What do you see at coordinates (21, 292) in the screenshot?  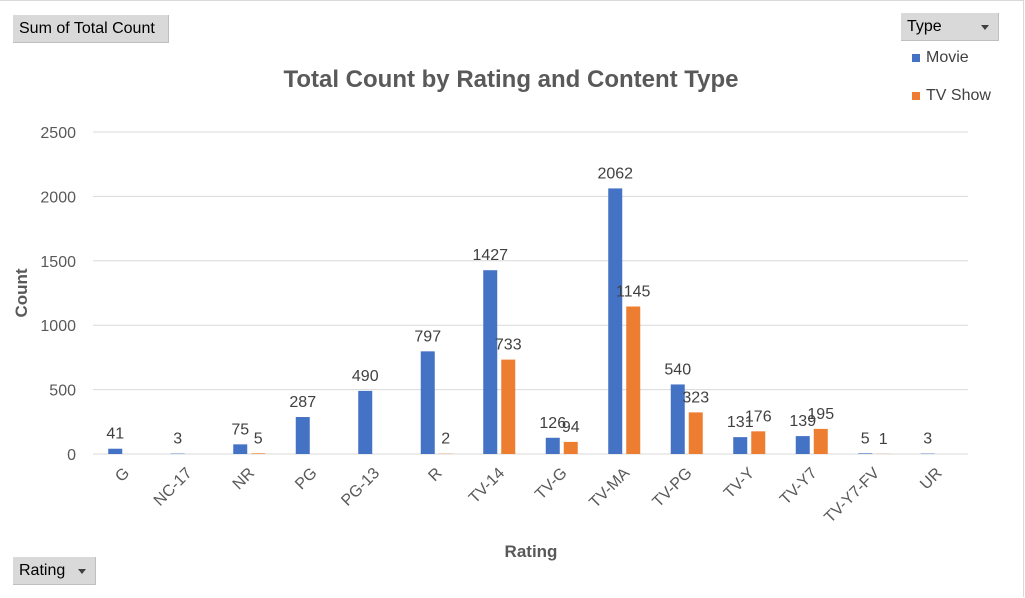 I see `y-axis-label: Count` at bounding box center [21, 292].